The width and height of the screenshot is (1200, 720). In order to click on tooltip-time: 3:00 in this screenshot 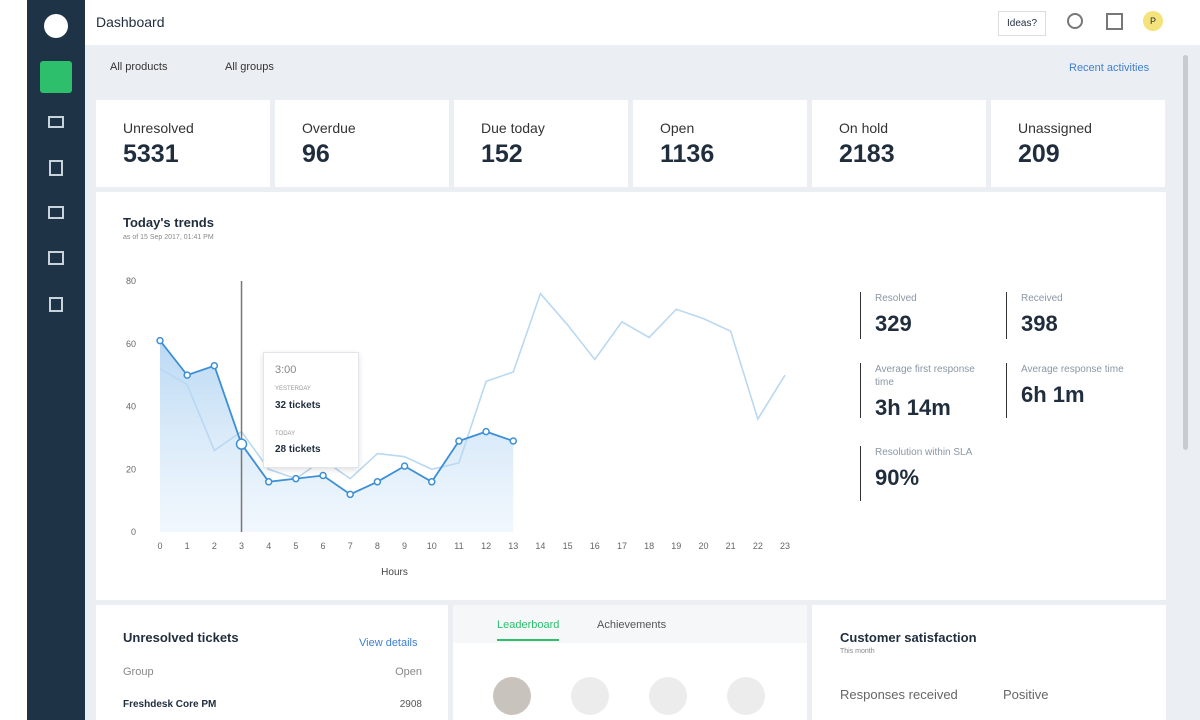, I will do `click(286, 370)`.